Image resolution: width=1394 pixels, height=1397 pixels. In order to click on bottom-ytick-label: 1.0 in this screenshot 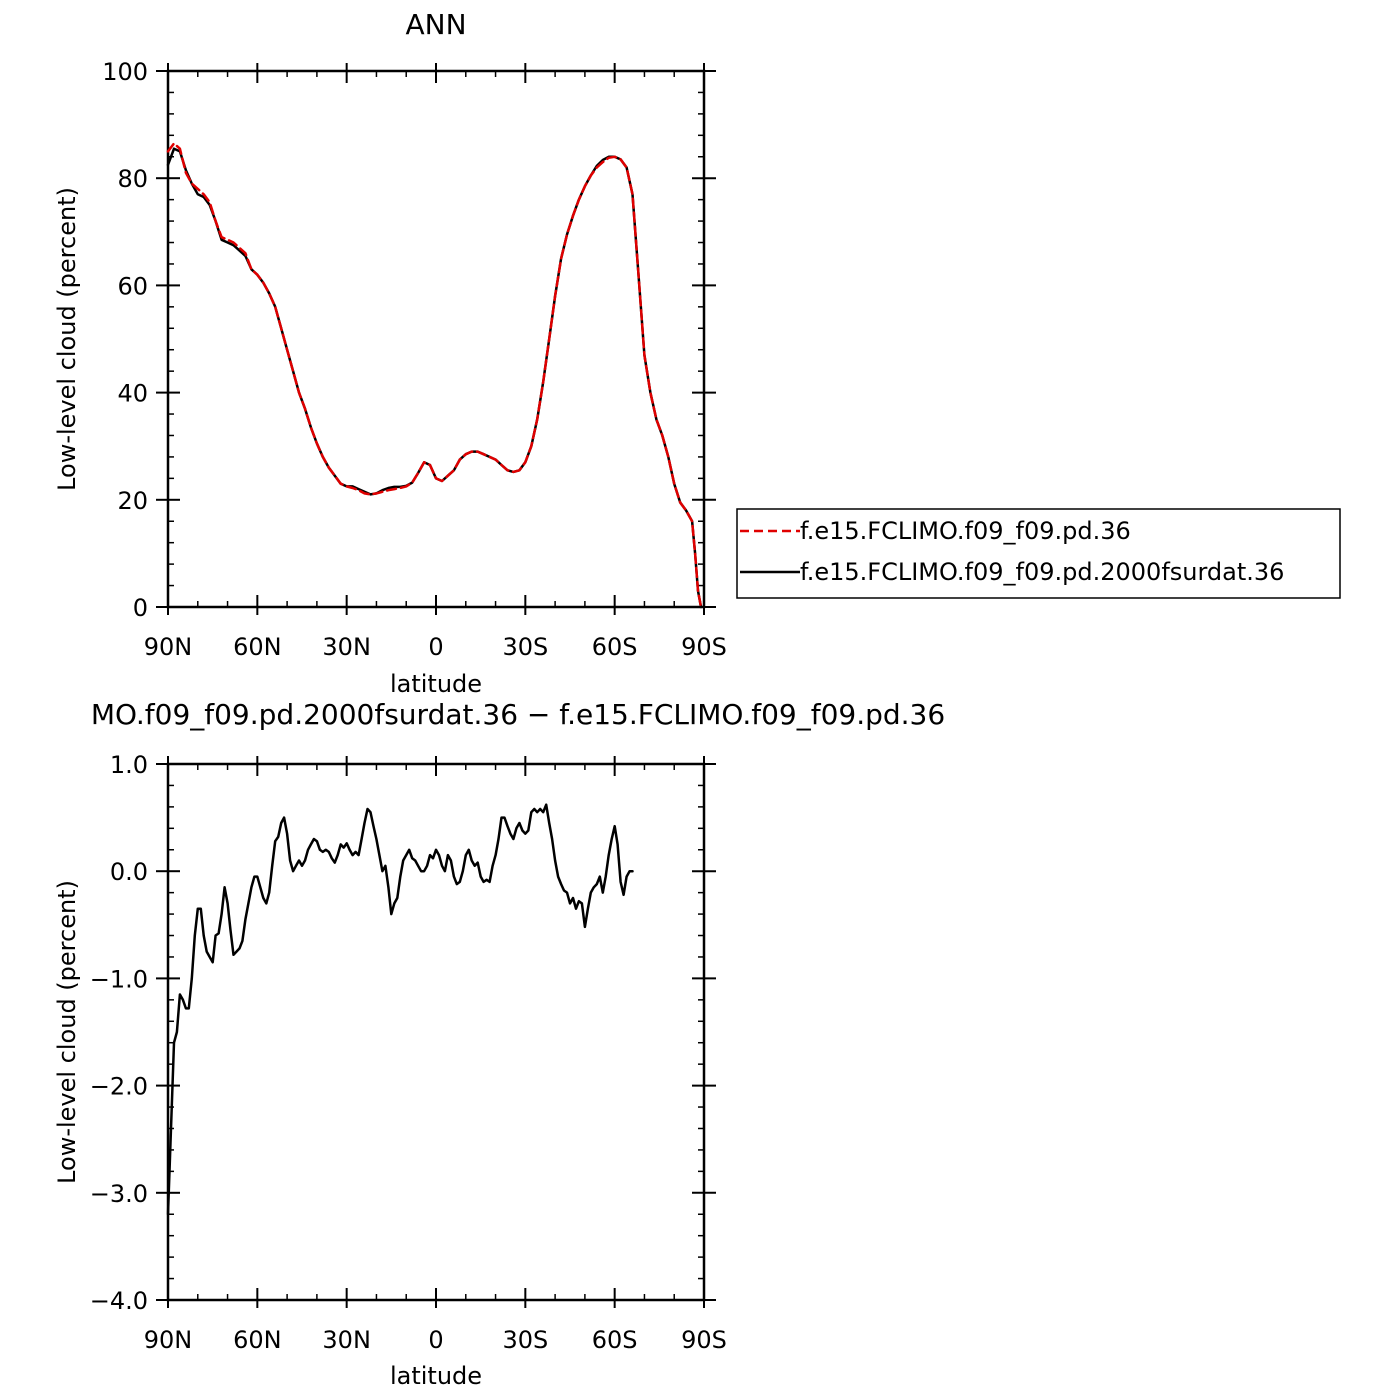, I will do `click(129, 765)`.